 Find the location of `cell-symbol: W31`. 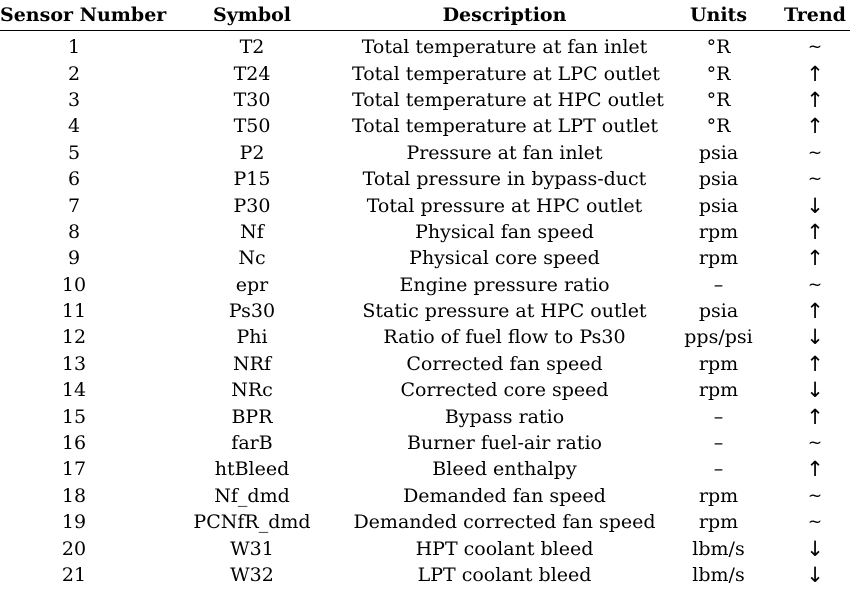

cell-symbol: W31 is located at coordinates (252, 548).